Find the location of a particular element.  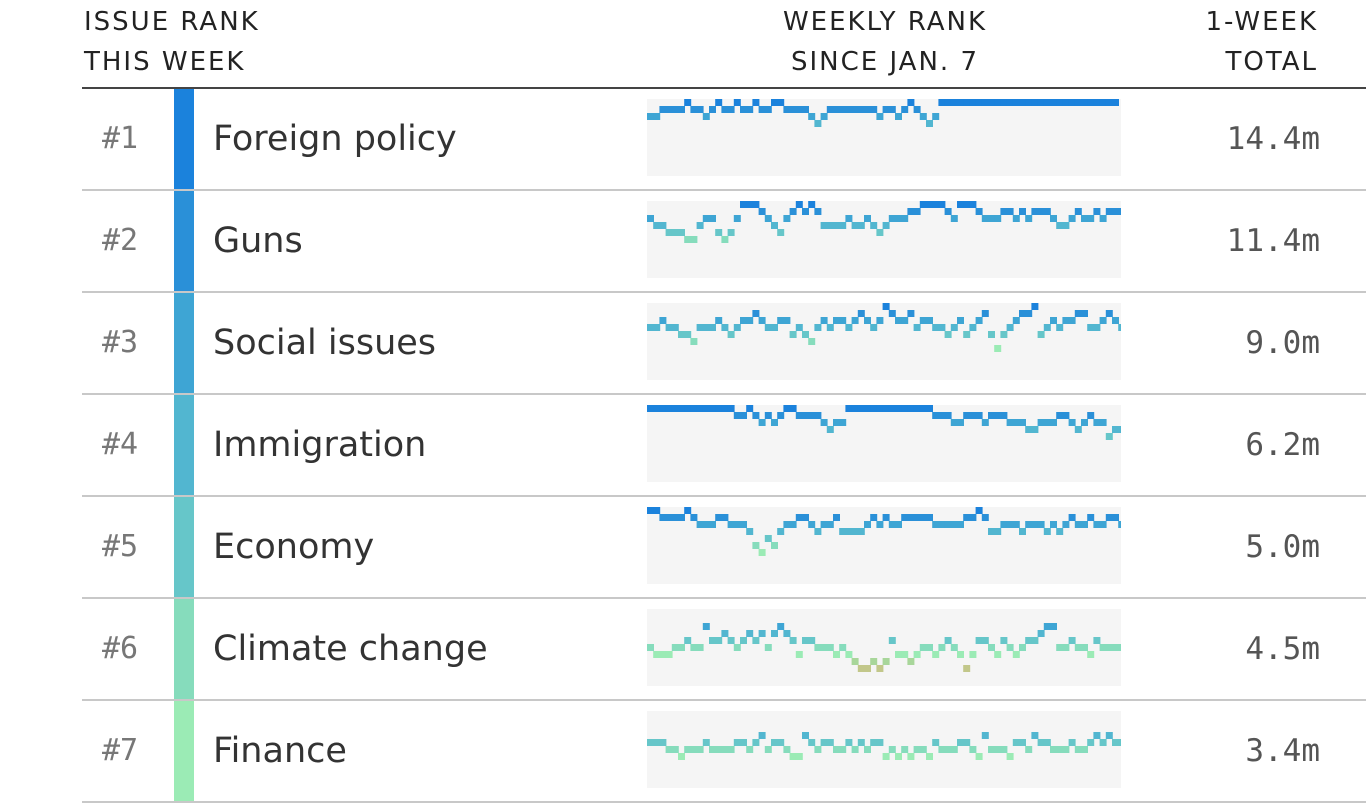

issue-name: Foreign policy is located at coordinates (335, 139).